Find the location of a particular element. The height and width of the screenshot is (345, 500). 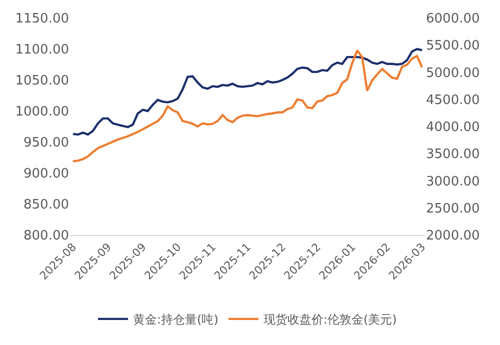

y-tick-label: 1050.00 is located at coordinates (42, 81).